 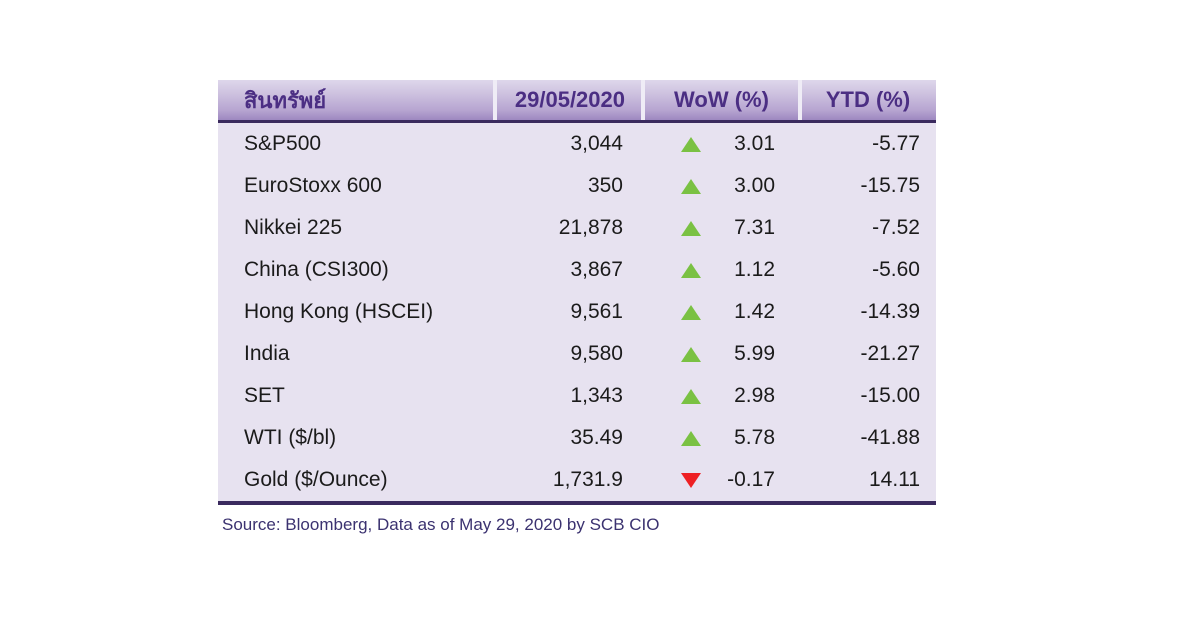 I want to click on table-row: WTI ($/bl) 35.49 5.78 -41.88, so click(x=577, y=438).